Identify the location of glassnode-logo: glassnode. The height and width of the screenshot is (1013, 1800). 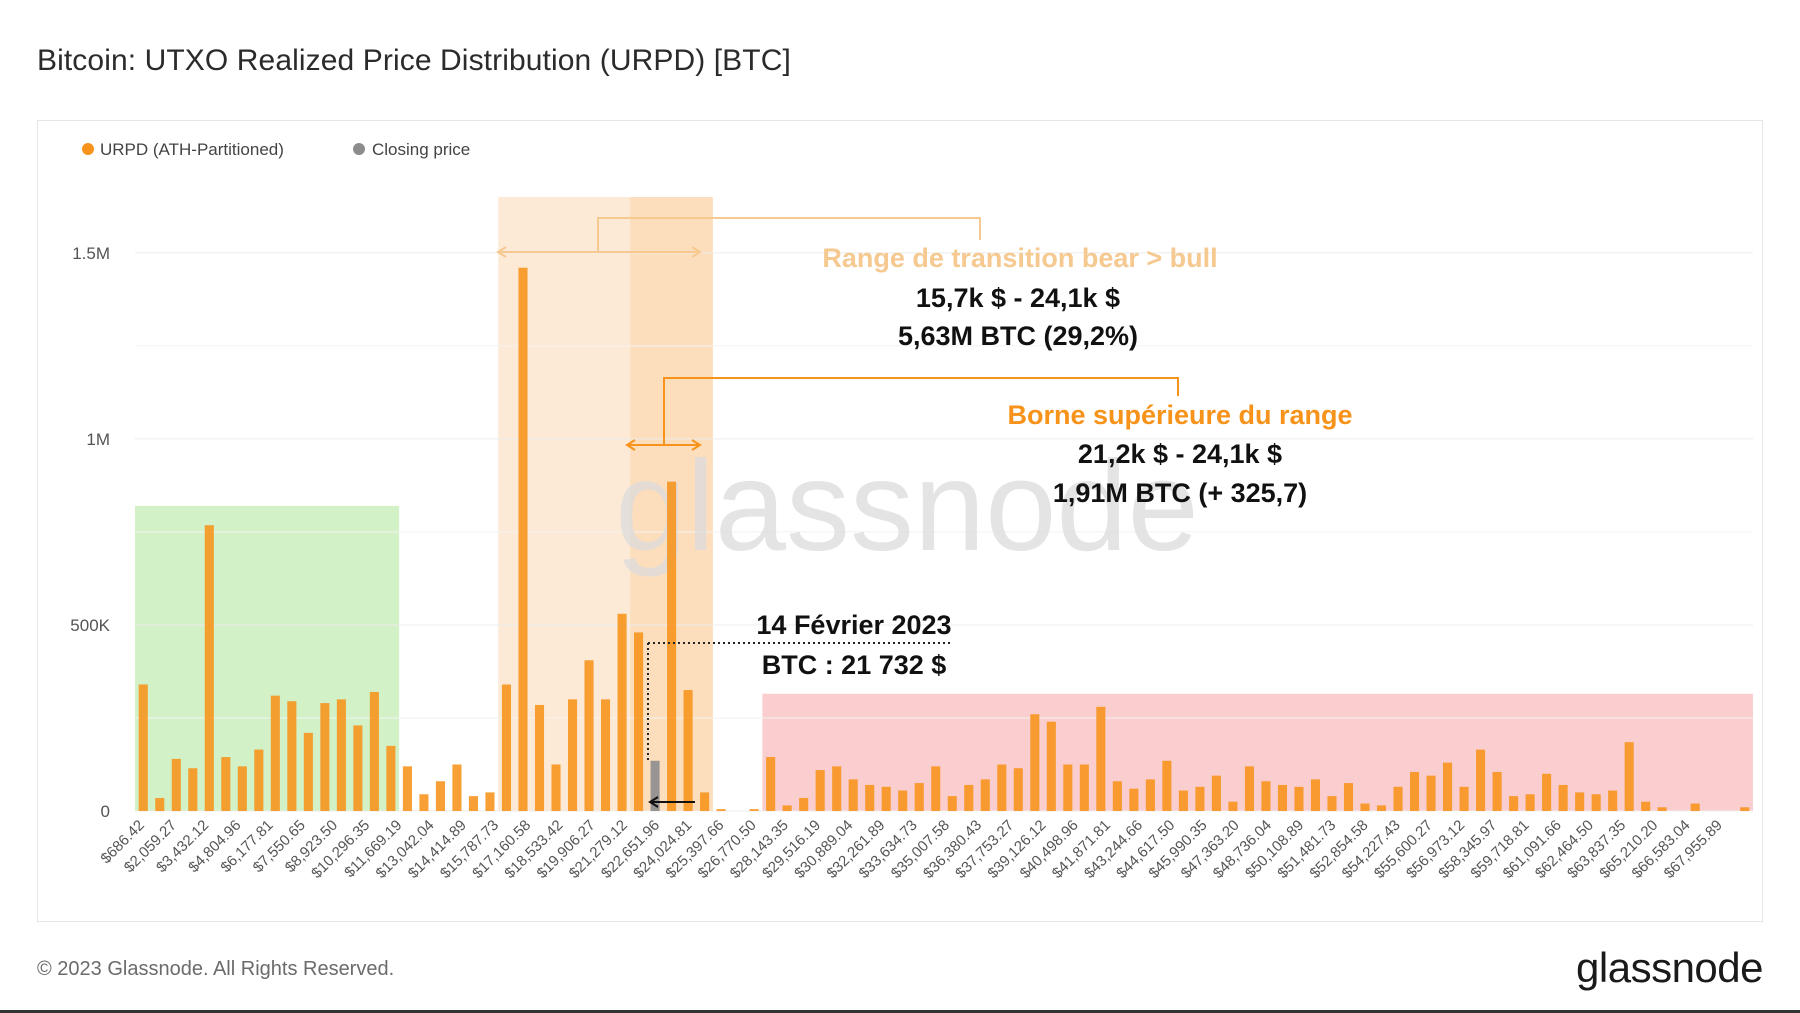
(1669, 967).